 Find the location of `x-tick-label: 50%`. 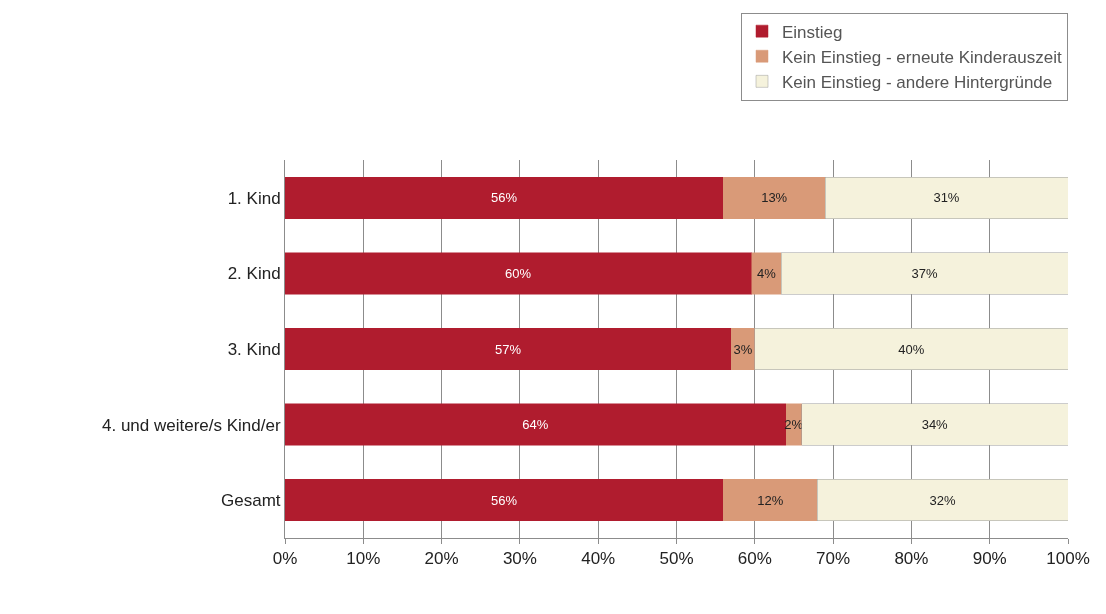

x-tick-label: 50% is located at coordinates (676, 559).